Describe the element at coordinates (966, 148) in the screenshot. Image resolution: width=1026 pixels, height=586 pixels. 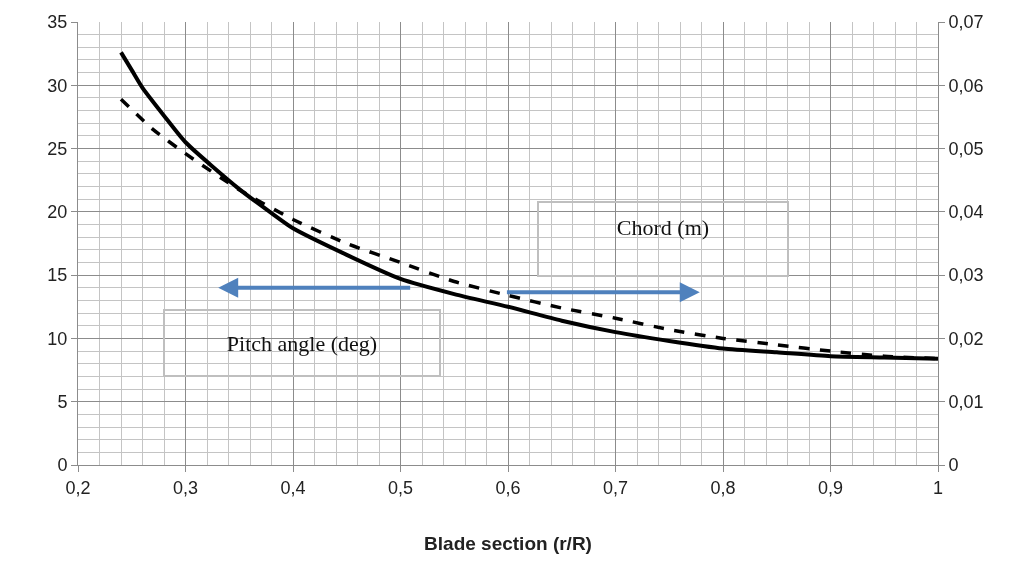
I see `y2-tick-label: 0,05` at that location.